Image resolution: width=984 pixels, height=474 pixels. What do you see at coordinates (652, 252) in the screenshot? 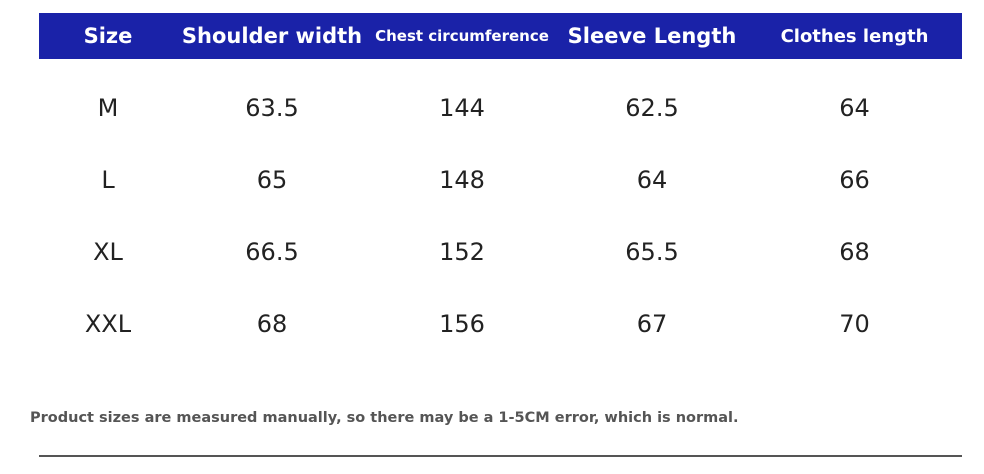
I see `cell: 65.5` at bounding box center [652, 252].